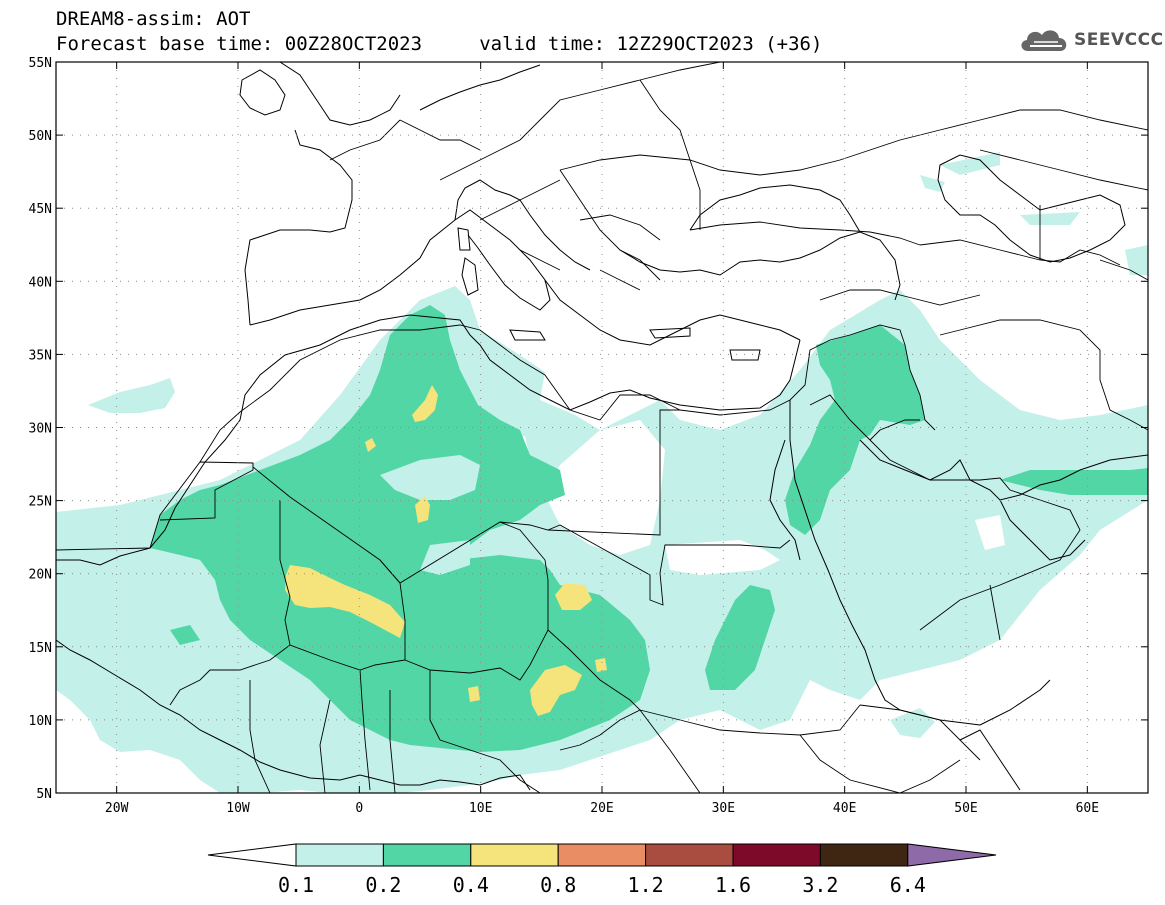 This screenshot has width=1165, height=905. What do you see at coordinates (40, 136) in the screenshot?
I see `lat-tick-label: 50N` at bounding box center [40, 136].